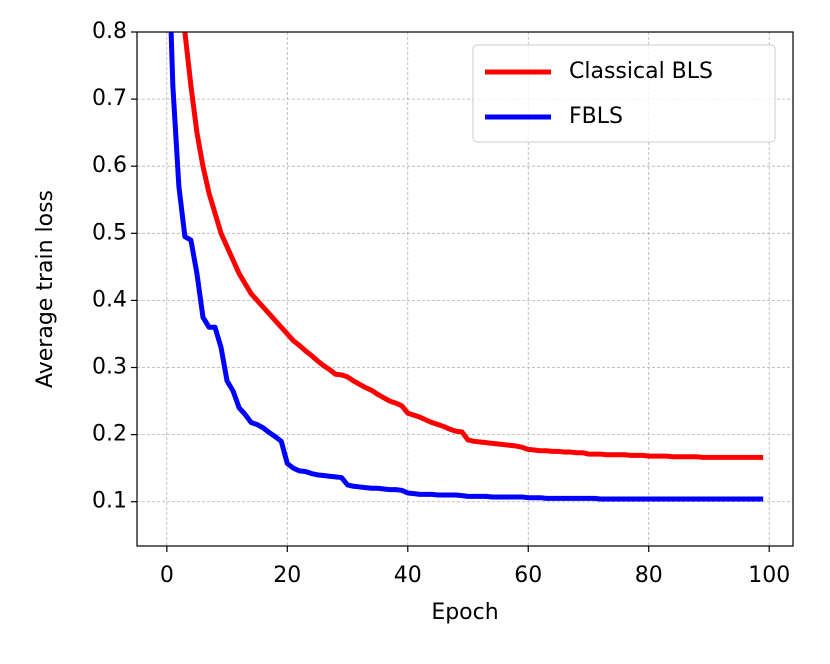 The image size is (830, 664). Describe the element at coordinates (641, 71) in the screenshot. I see `legend-label: Classical BLS` at that location.